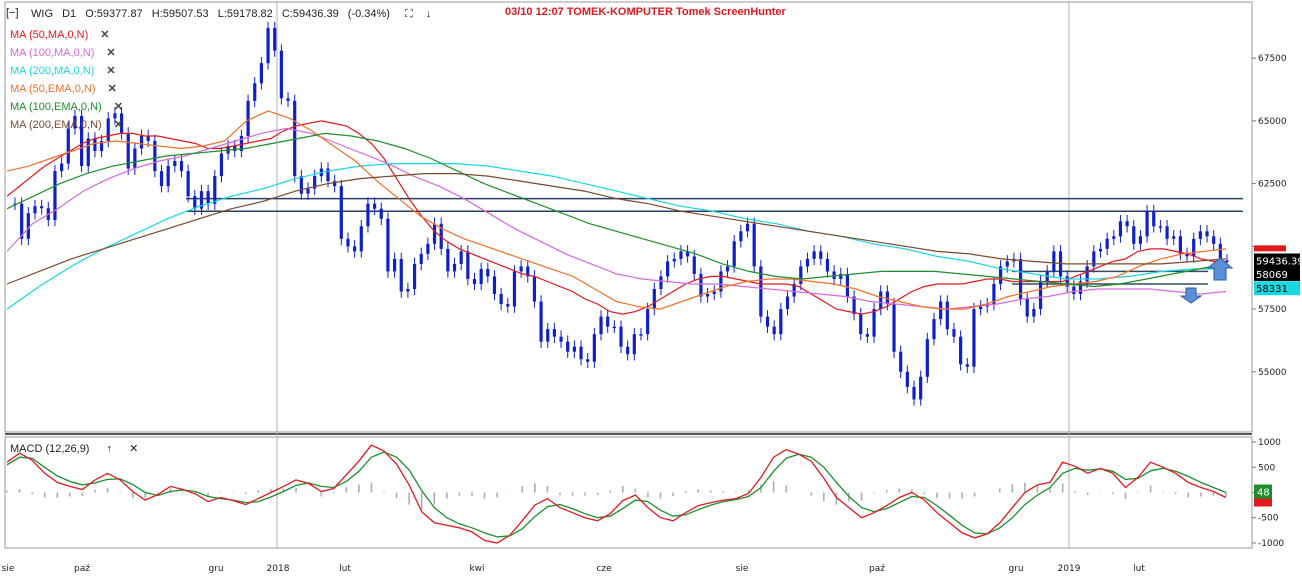  I want to click on close-value: C:59436.39, so click(310, 14).